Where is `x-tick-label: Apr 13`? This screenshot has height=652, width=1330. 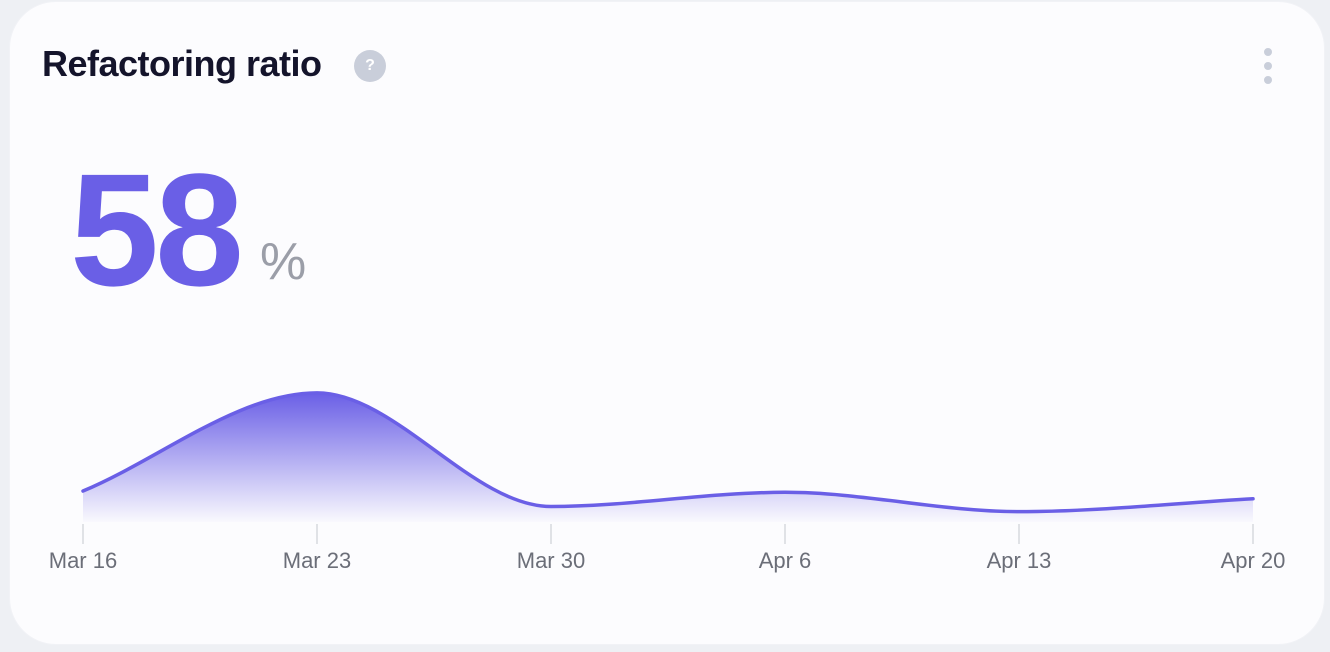 x-tick-label: Apr 13 is located at coordinates (1019, 560).